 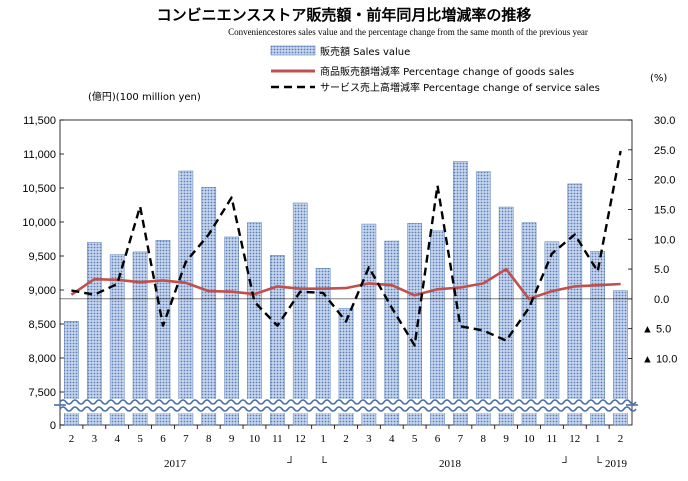 I want to click on legend-label-sales: 販売額 Sales value, so click(x=365, y=51).